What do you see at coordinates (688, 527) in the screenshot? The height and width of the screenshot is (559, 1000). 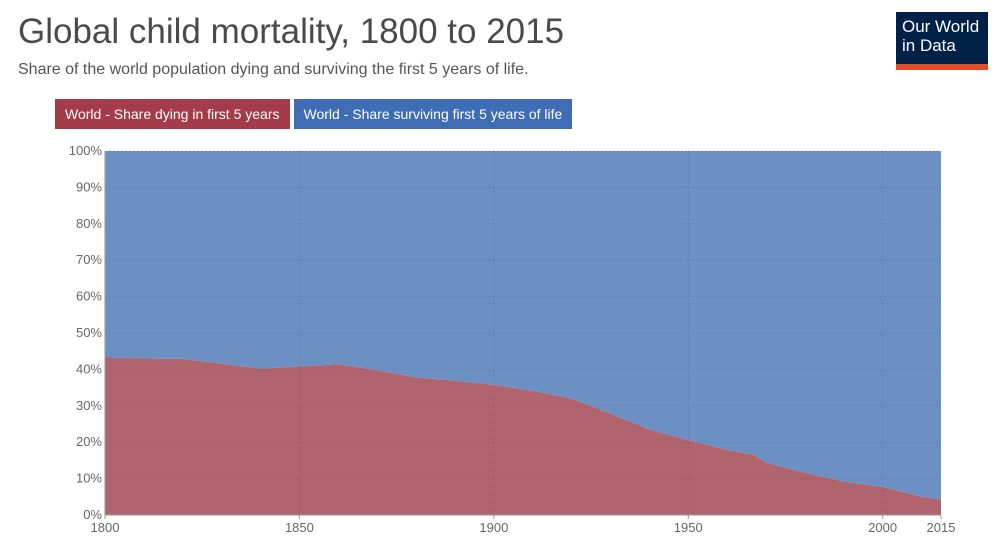 I see `x-tick-label: 1950` at bounding box center [688, 527].